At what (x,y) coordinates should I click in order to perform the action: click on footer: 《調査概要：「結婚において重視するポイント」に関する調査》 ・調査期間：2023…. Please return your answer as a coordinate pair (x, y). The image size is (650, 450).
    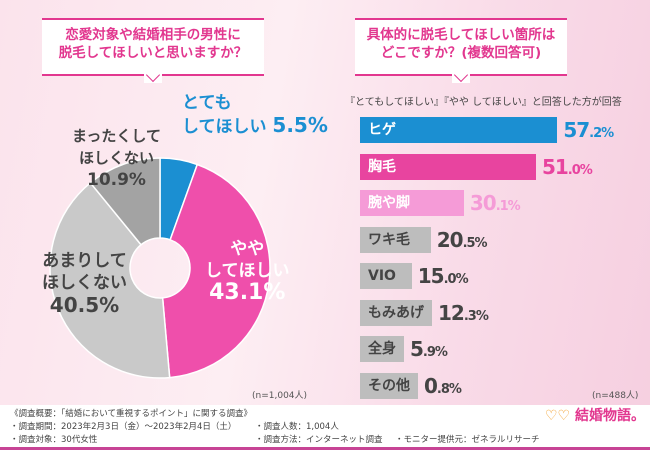
    Looking at the image, I should click on (325, 427).